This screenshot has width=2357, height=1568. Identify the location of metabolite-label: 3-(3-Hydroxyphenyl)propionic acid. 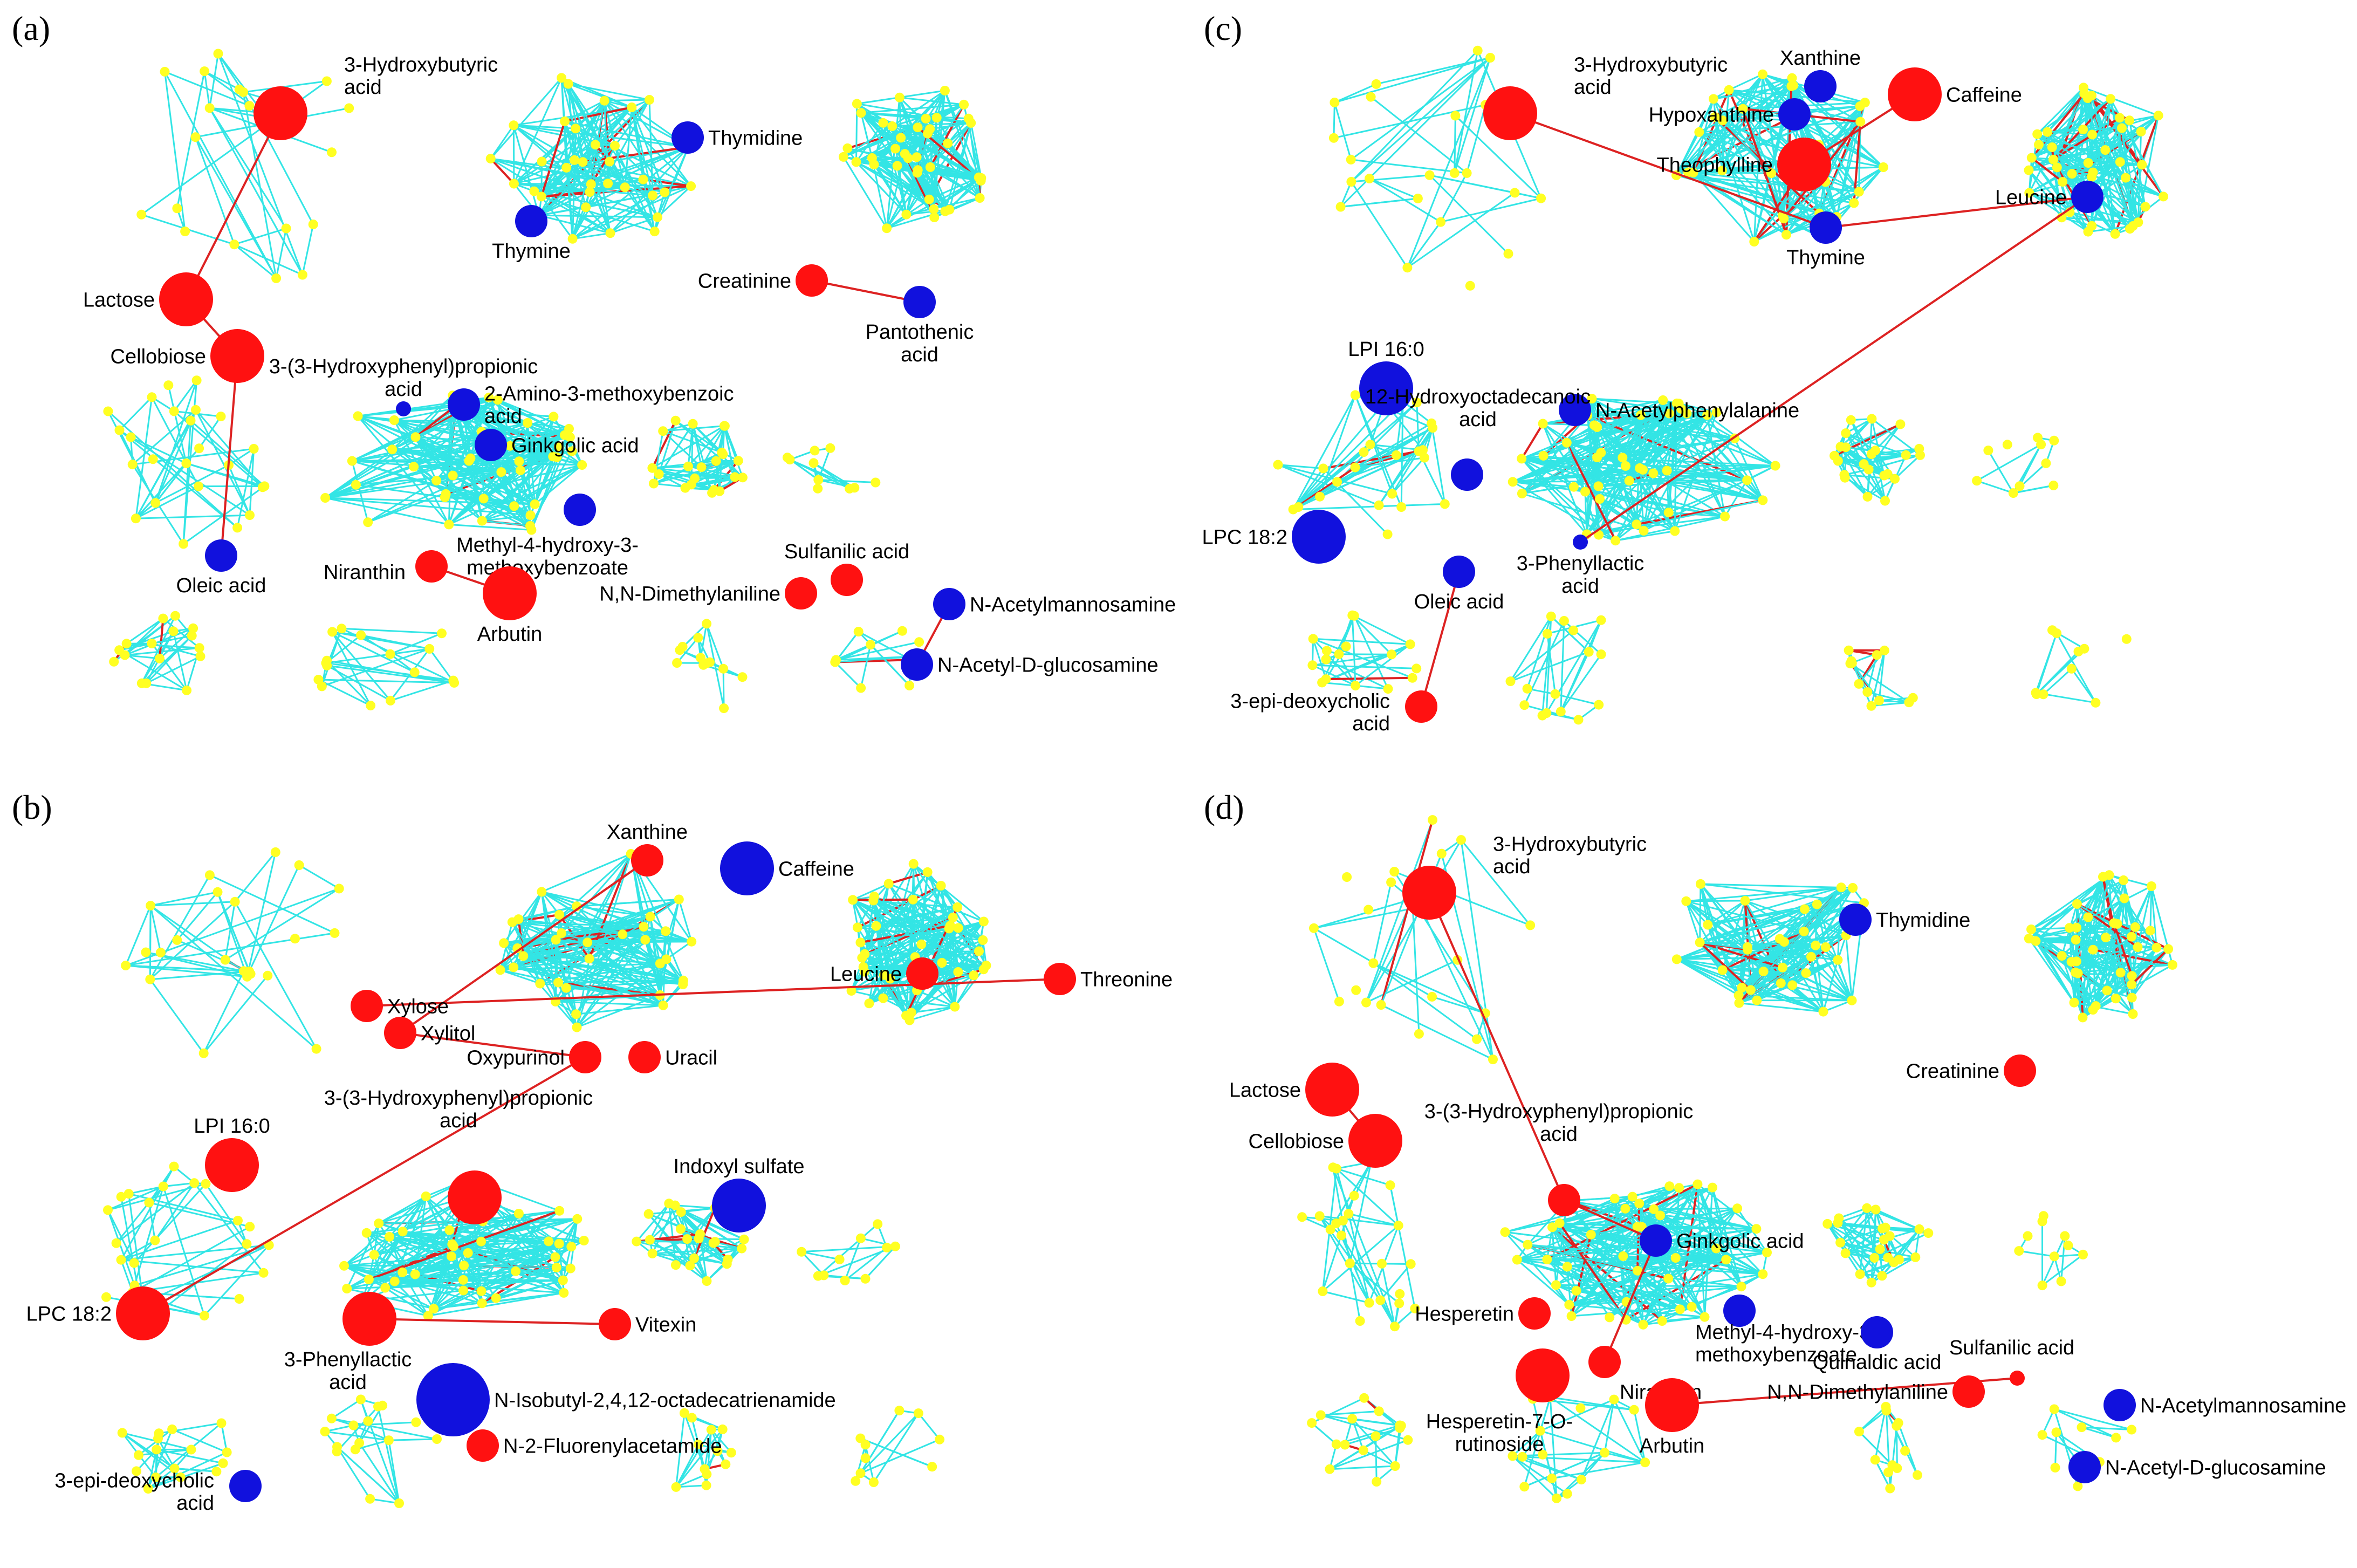
(403, 378).